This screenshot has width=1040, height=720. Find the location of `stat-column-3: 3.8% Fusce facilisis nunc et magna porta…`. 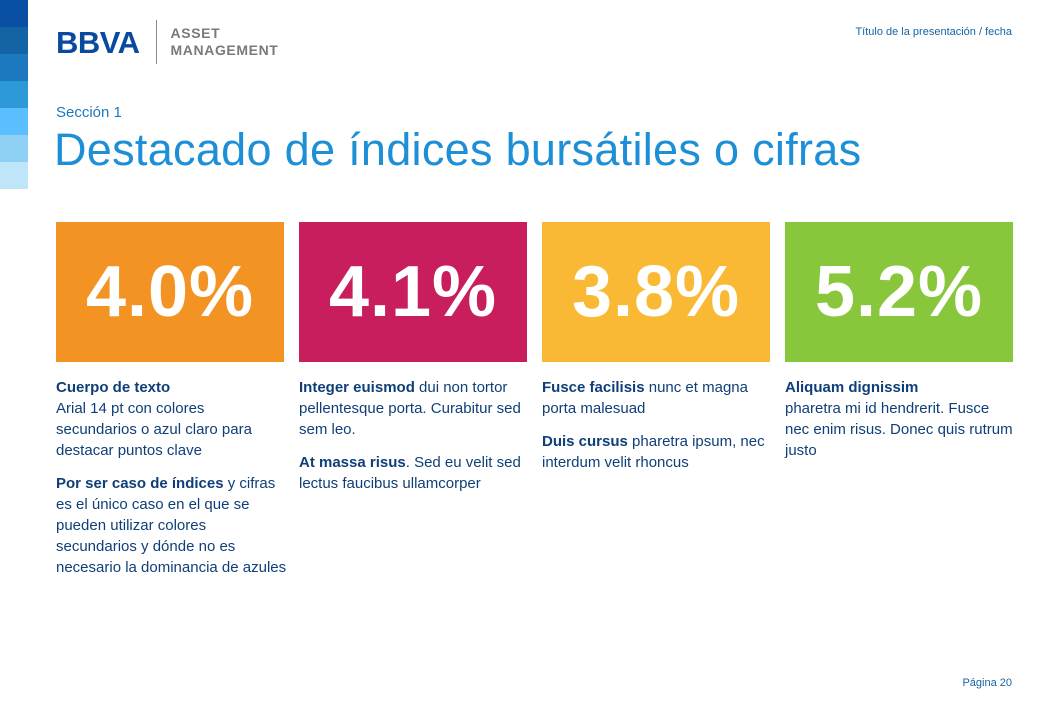

stat-column-3: 3.8% Fusce facilisis nunc et magna porta… is located at coordinates (656, 353).